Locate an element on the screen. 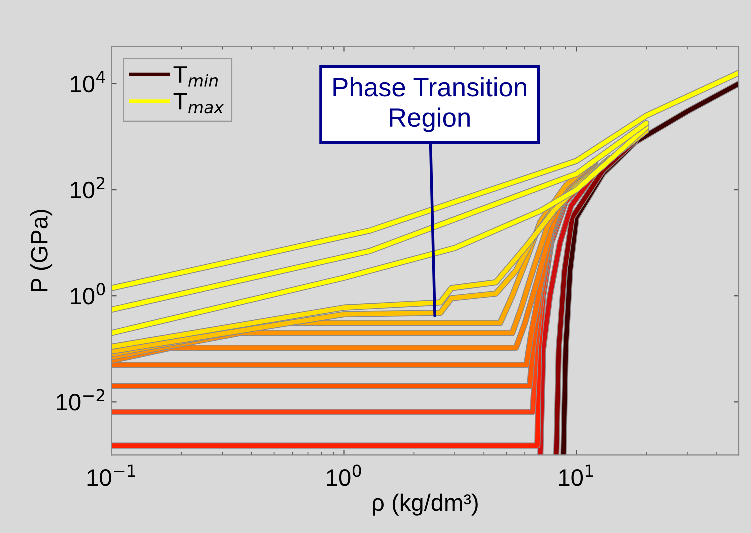 Image resolution: width=751 pixels, height=533 pixels. y-tick-label: 10$^{4}$ is located at coordinates (88, 82).